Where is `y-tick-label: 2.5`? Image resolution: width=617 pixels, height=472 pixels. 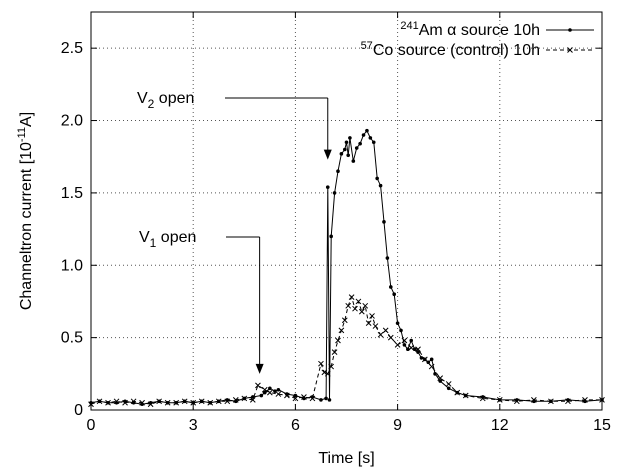 y-tick-label: 2.5 is located at coordinates (72, 48).